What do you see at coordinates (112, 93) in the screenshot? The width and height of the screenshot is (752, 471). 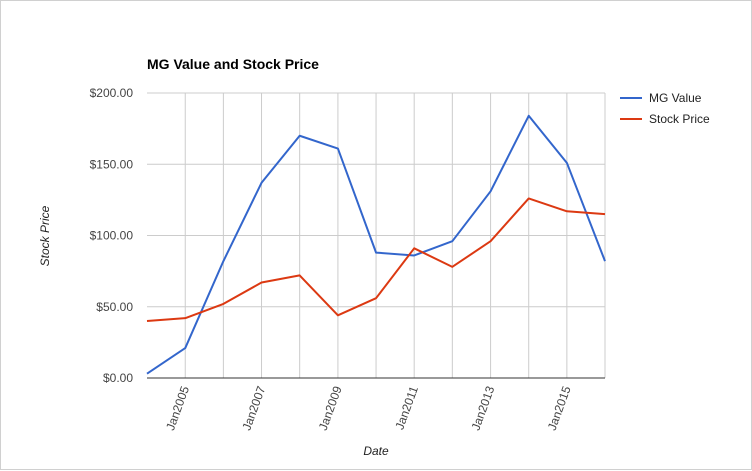 I see `y-tick-label: $200.00` at bounding box center [112, 93].